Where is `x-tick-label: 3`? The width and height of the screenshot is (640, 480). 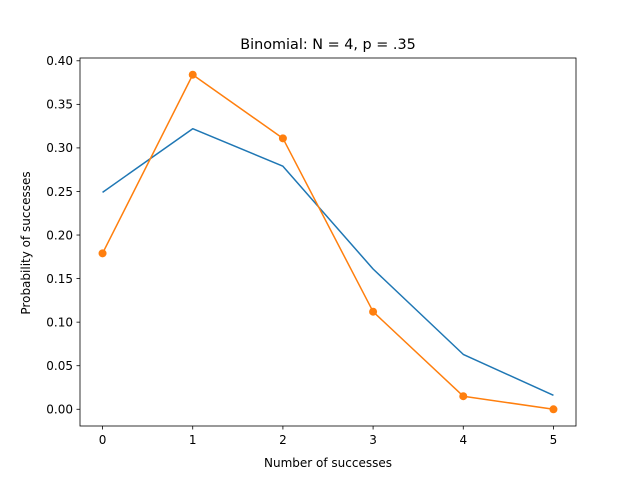 x-tick-label: 3 is located at coordinates (373, 440).